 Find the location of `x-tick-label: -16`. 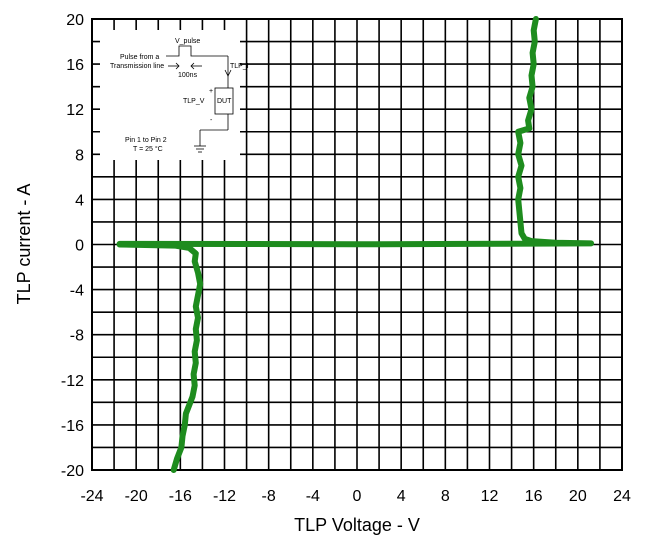

x-tick-label: -16 is located at coordinates (180, 496).